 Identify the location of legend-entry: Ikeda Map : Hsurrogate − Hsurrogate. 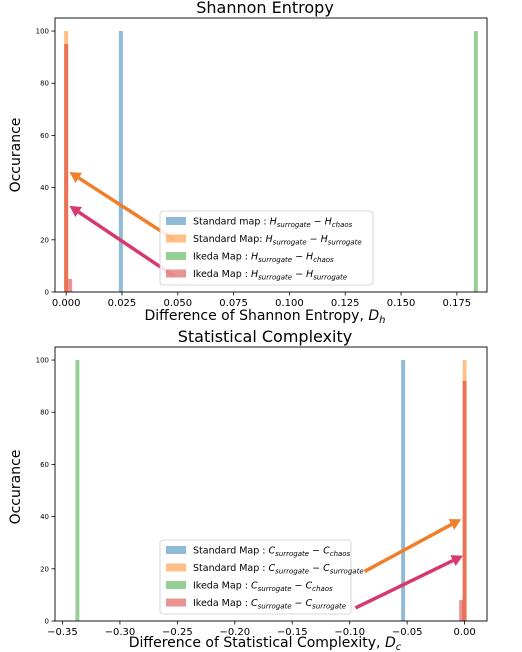
(270, 275).